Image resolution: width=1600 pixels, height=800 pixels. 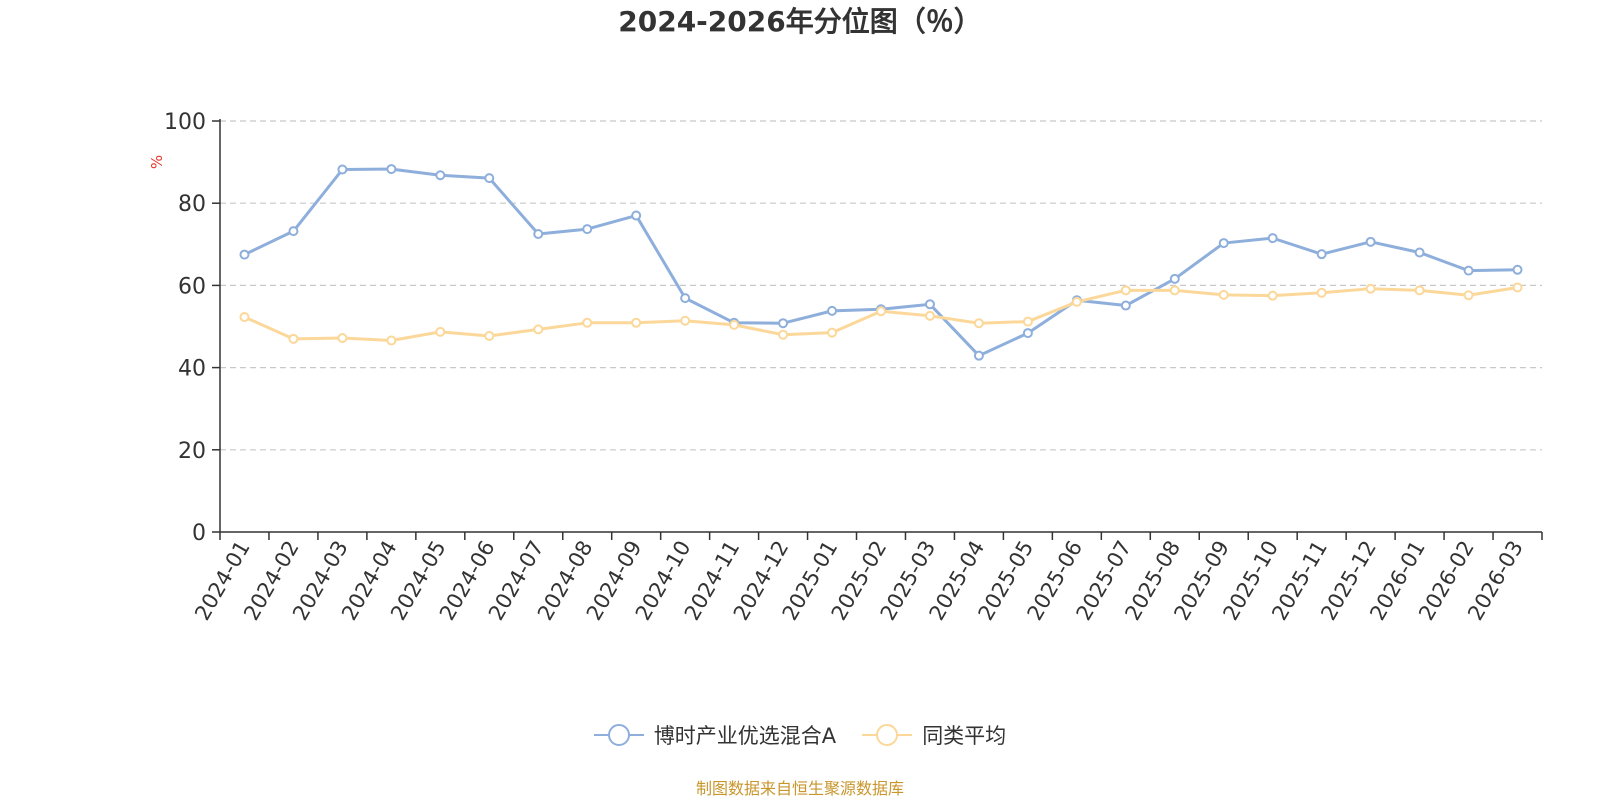 What do you see at coordinates (192, 286) in the screenshot?
I see `y-tick-label-3: 60` at bounding box center [192, 286].